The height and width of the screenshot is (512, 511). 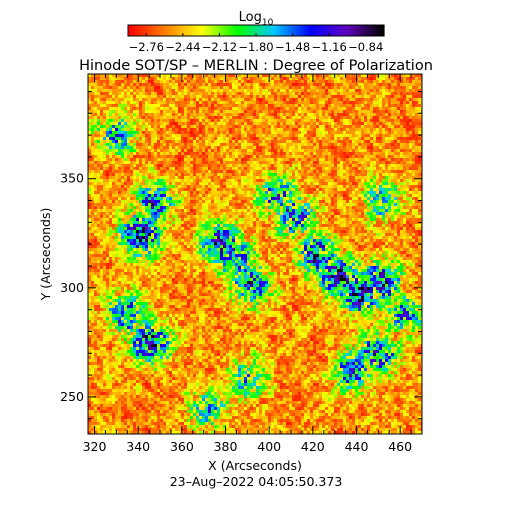 What do you see at coordinates (226, 446) in the screenshot?
I see `x-tick-label: 380` at bounding box center [226, 446].